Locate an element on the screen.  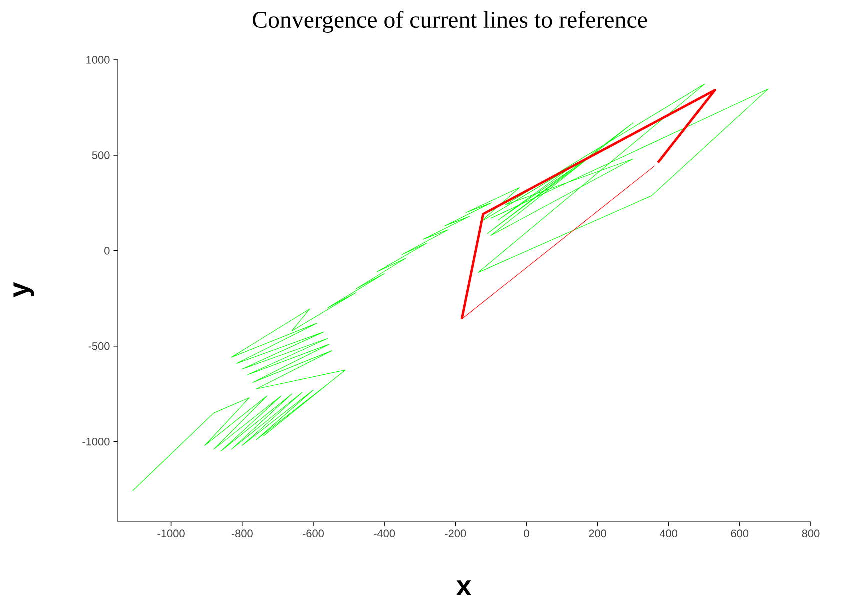
x-tick-label: -600 is located at coordinates (313, 534).